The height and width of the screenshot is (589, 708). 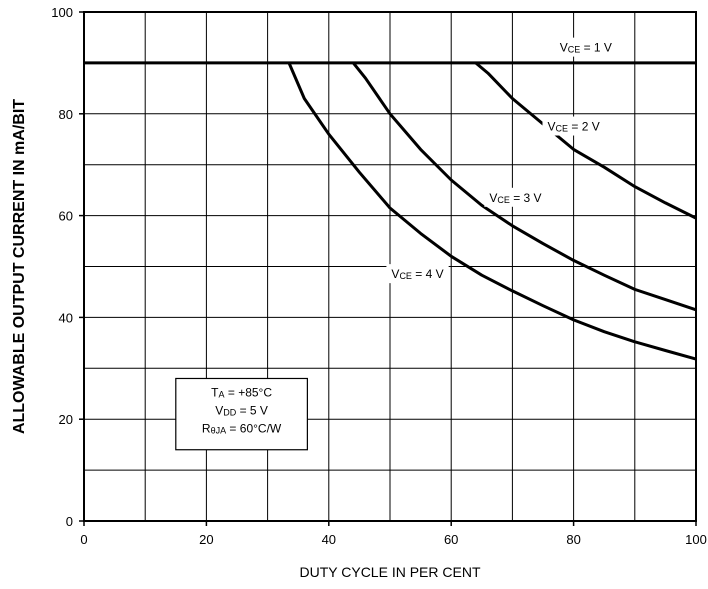 What do you see at coordinates (66, 419) in the screenshot?
I see `y-tick-label: 20` at bounding box center [66, 419].